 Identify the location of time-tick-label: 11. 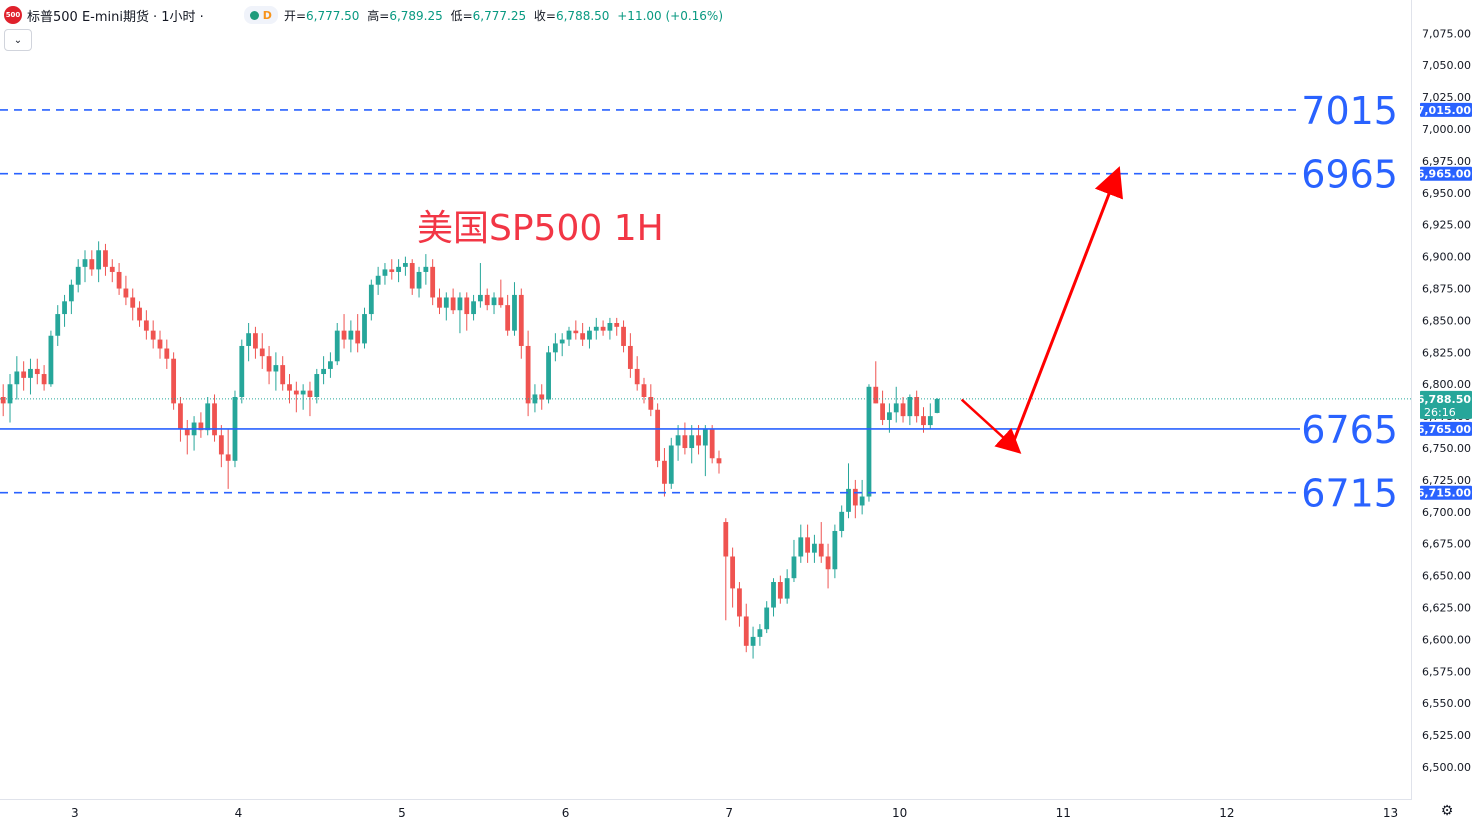
(1063, 813).